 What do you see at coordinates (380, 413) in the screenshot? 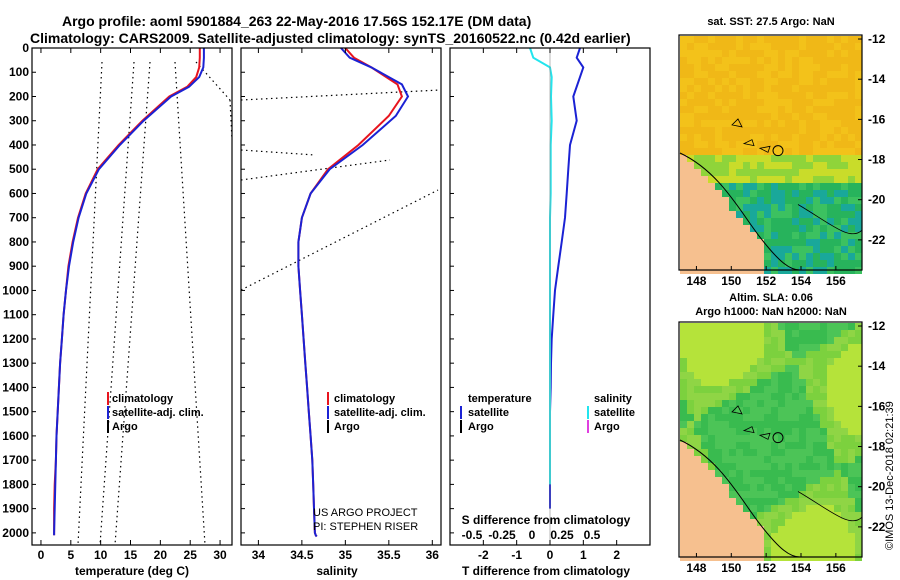
I see `legend-satellite: satellite-adj. clim.` at bounding box center [380, 413].